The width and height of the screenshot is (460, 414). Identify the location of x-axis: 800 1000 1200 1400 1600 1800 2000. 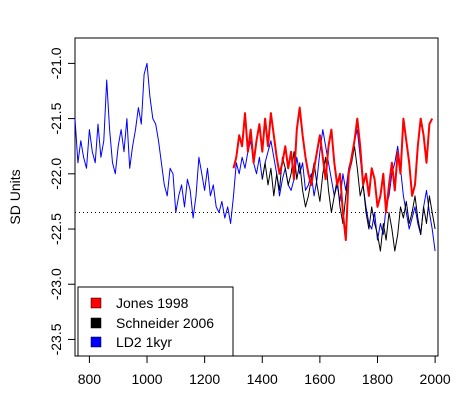
(264, 371).